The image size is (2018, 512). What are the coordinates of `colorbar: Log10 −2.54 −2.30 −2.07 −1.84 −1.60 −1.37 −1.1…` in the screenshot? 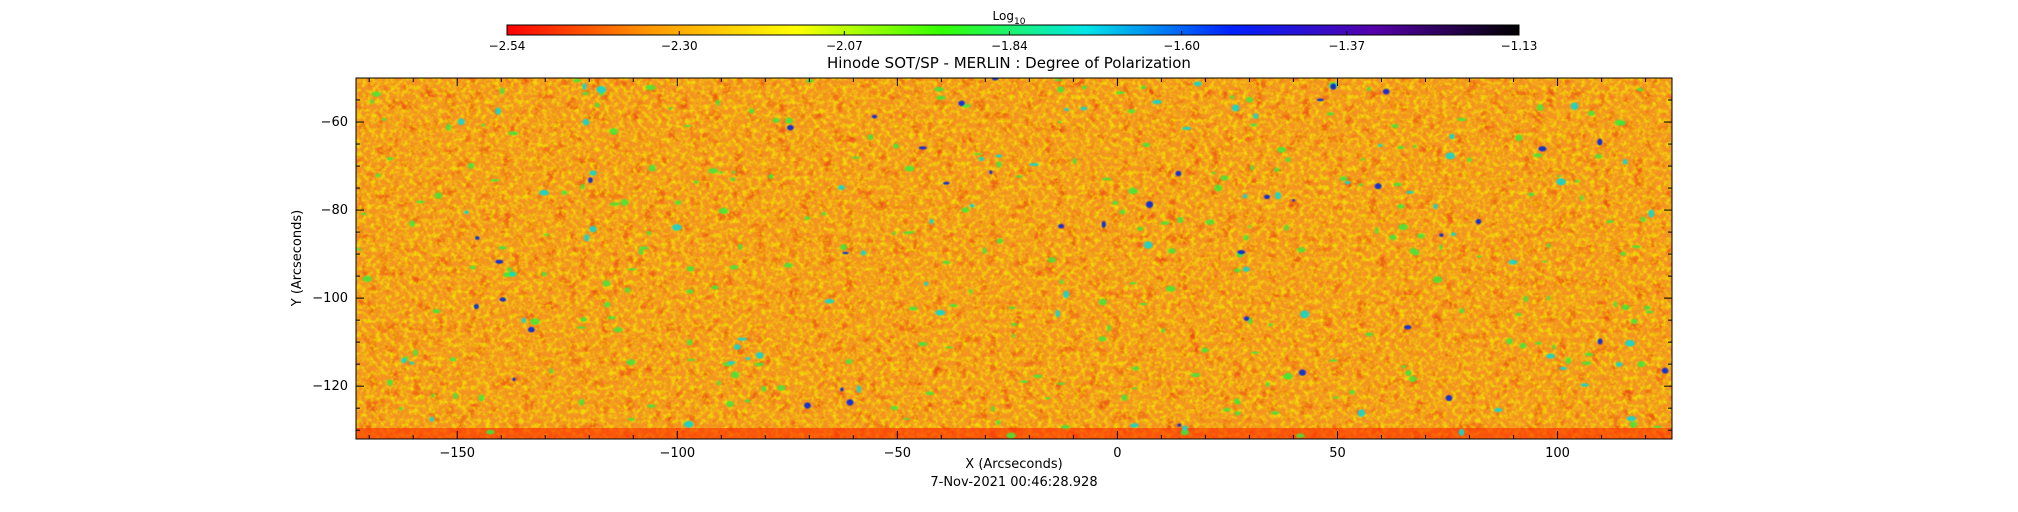 It's located at (1013, 31).